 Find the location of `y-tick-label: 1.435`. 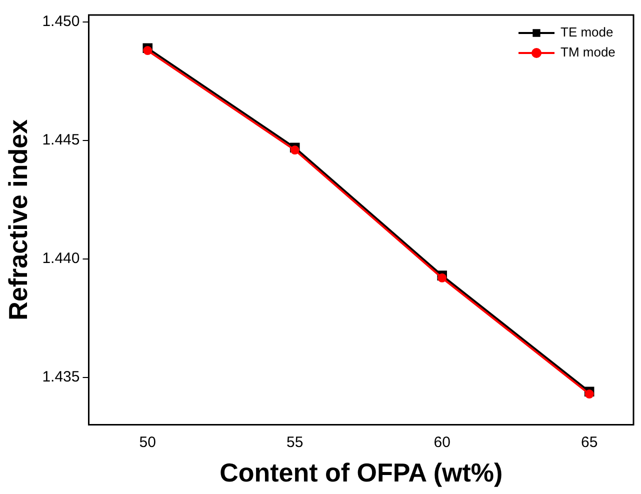

y-tick-label: 1.435 is located at coordinates (61, 377).